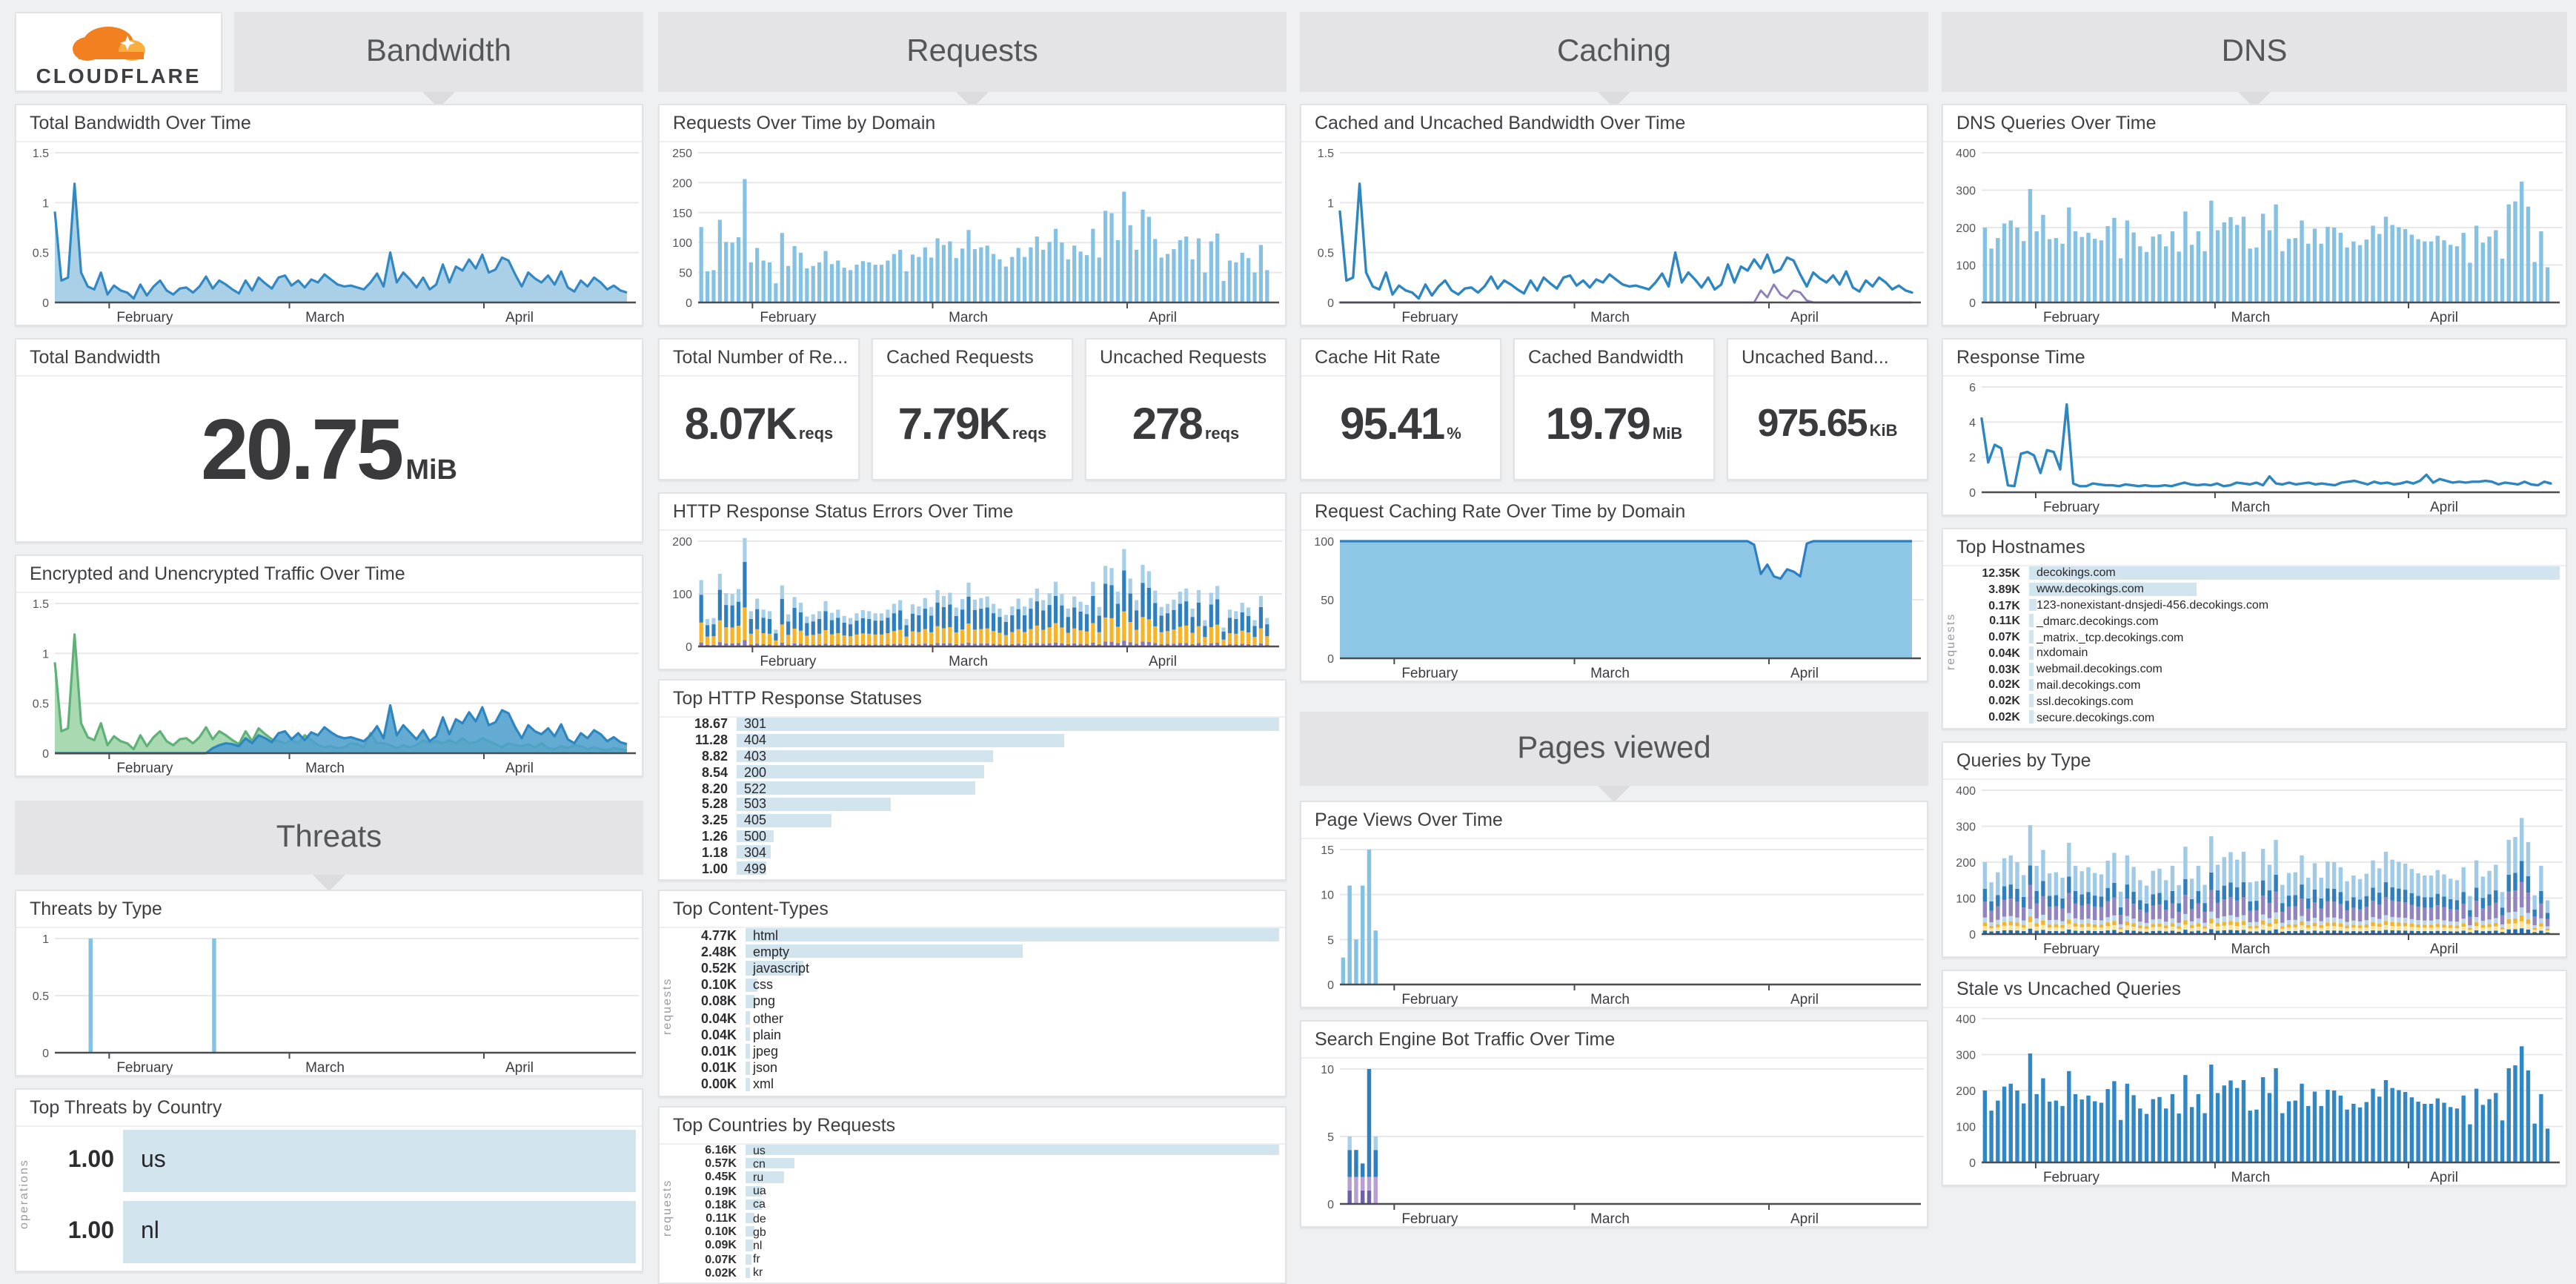 The width and height of the screenshot is (2576, 1284). I want to click on list-row: 5.28 503, so click(972, 804).